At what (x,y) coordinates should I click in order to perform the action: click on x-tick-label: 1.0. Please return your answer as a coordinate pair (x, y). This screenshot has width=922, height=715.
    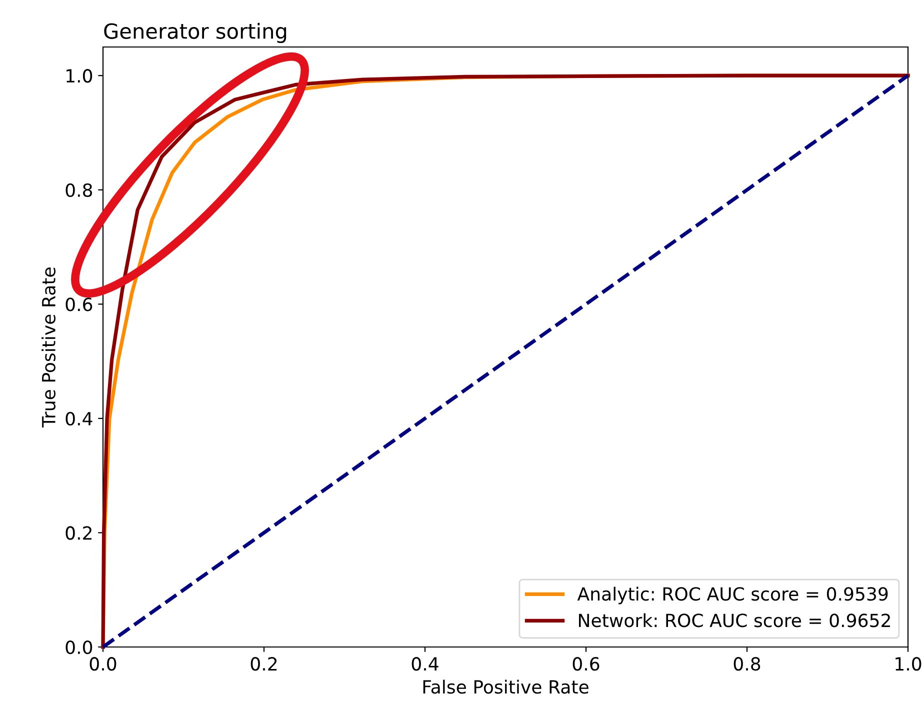
    Looking at the image, I should click on (909, 664).